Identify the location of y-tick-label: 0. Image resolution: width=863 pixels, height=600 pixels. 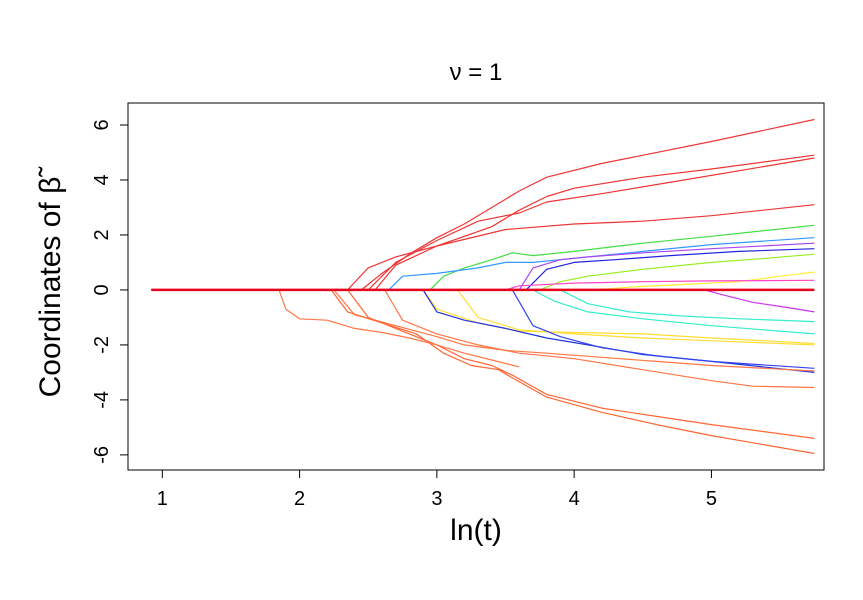
(102, 289).